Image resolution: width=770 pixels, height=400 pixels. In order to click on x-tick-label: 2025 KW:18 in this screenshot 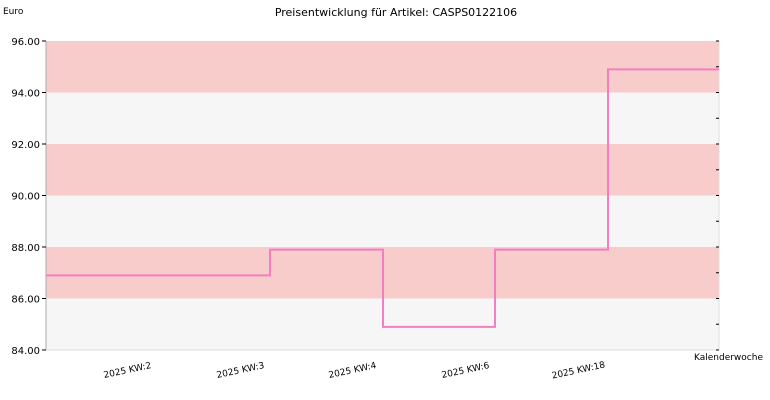, I will do `click(578, 370)`.